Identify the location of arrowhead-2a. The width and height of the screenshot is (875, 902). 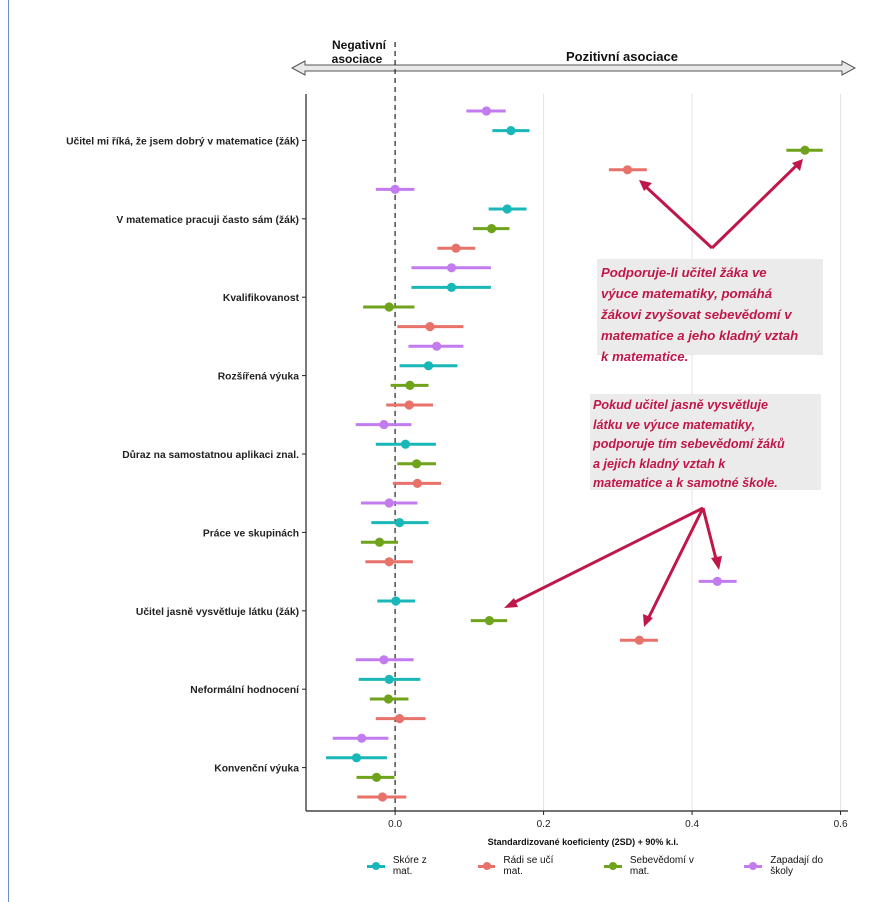
(511, 603).